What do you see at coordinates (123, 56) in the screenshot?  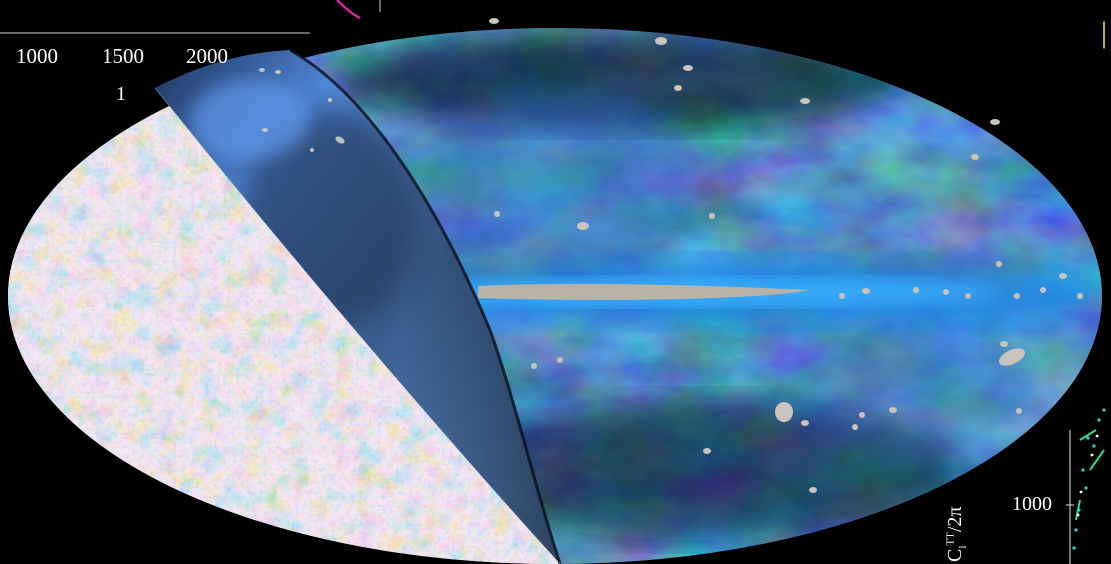 I see `x-tick-label: 1500` at bounding box center [123, 56].